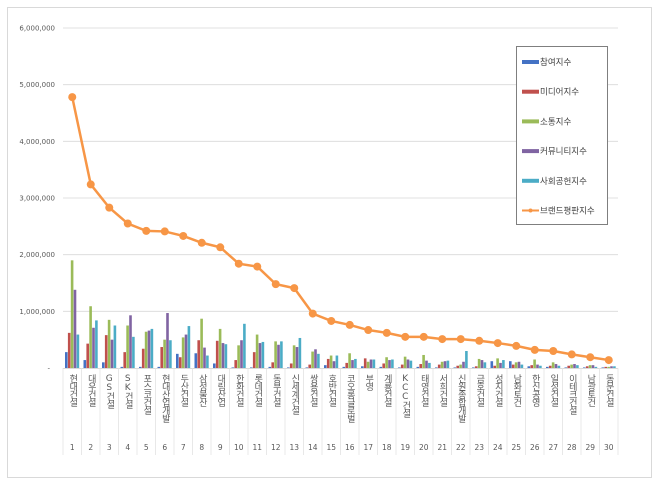  Describe the element at coordinates (590, 390) in the screenshot. I see `category-label: 남광토건` at that location.